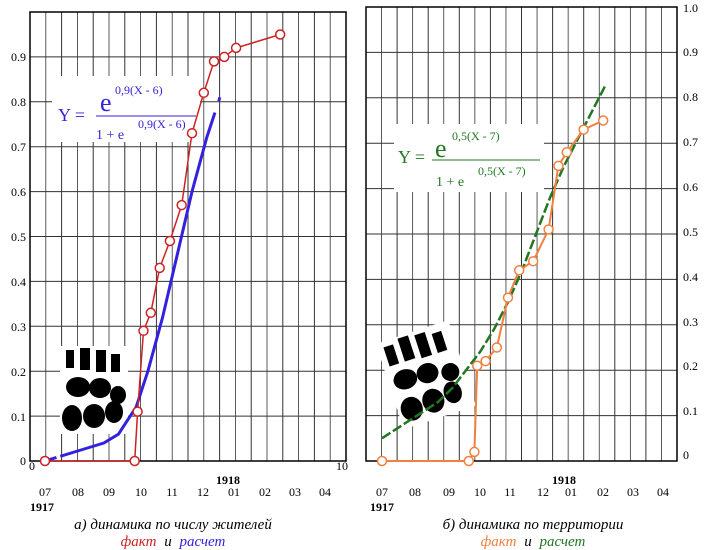 This screenshot has height=550, width=709. What do you see at coordinates (543, 492) in the screenshot?
I see `chart-right-x-tick-label: 12` at bounding box center [543, 492].